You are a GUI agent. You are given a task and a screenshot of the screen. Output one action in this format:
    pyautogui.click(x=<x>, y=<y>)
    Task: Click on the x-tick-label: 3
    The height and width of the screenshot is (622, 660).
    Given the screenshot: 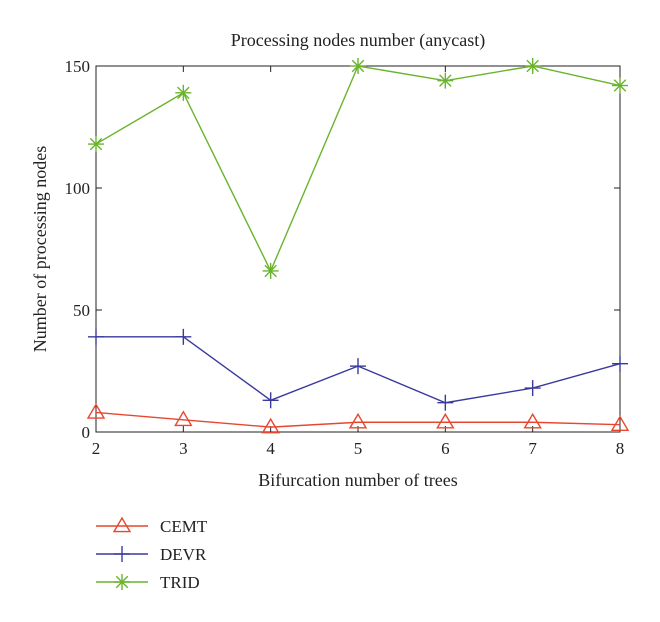 What is the action you would take?
    pyautogui.click(x=183, y=448)
    